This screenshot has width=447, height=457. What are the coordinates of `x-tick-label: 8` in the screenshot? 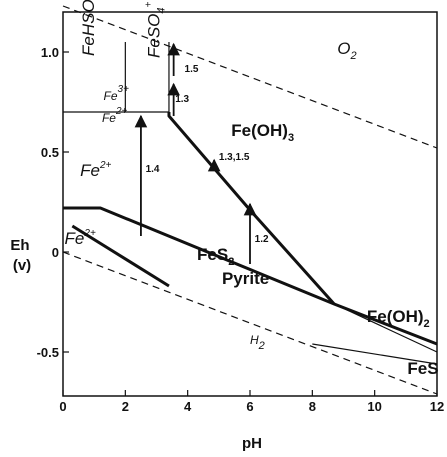 It's located at (312, 406).